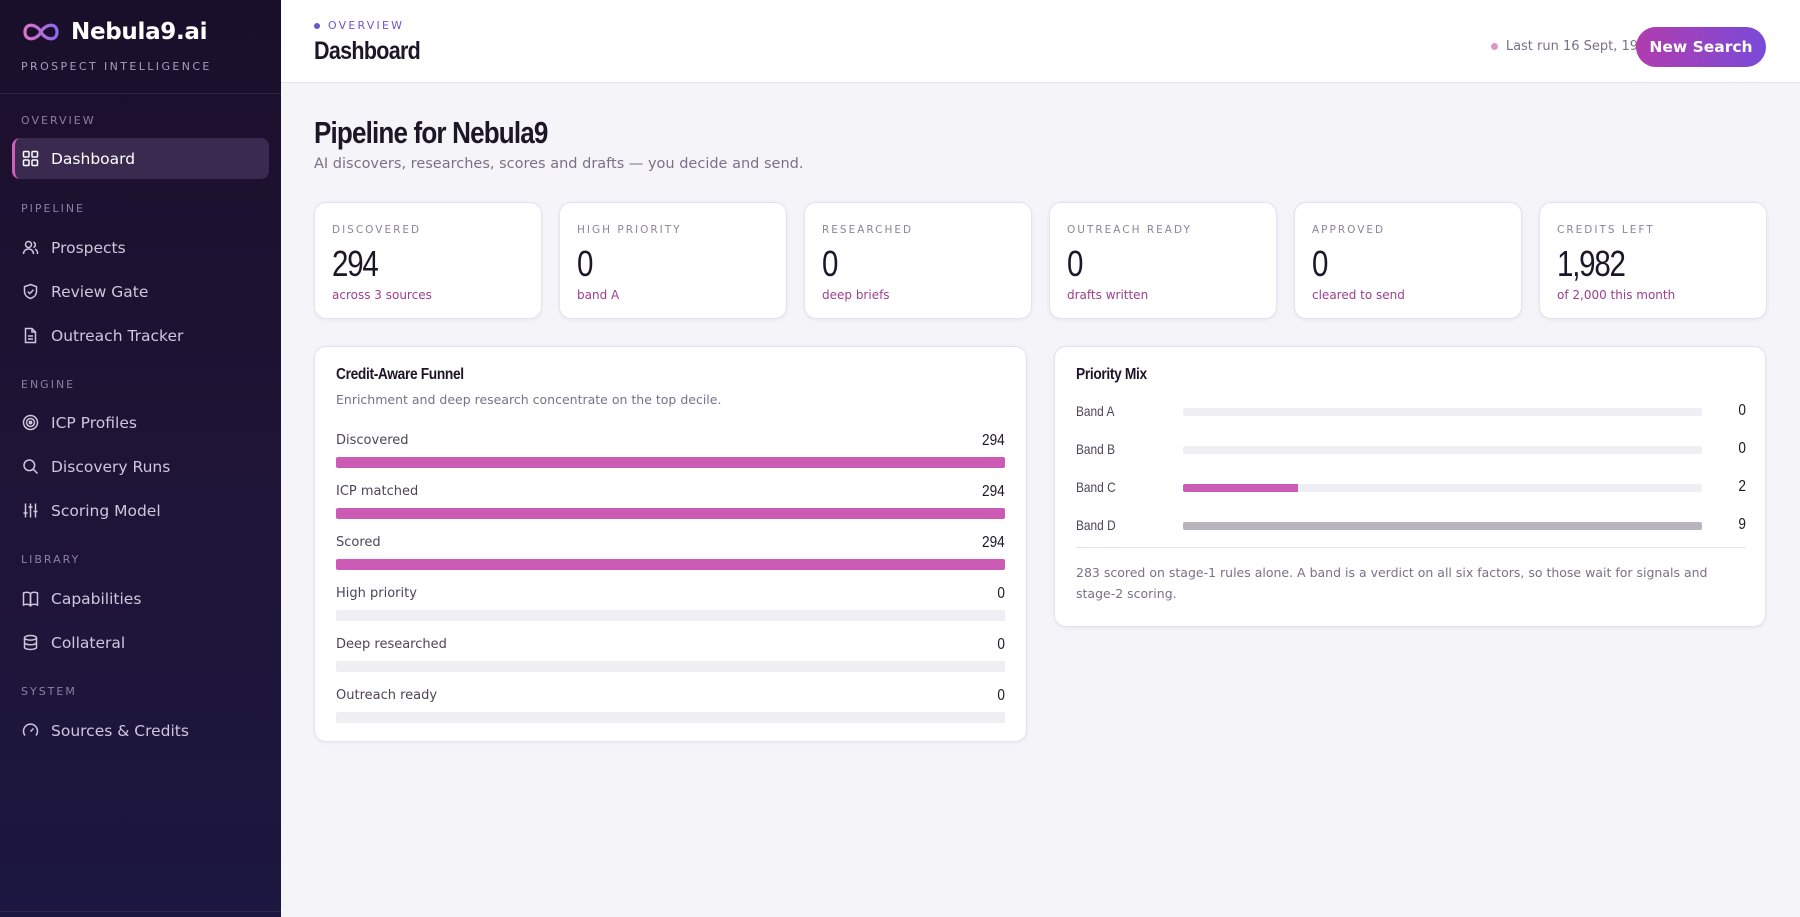 Image resolution: width=1800 pixels, height=917 pixels. What do you see at coordinates (1095, 411) in the screenshot?
I see `band-label: Band A` at bounding box center [1095, 411].